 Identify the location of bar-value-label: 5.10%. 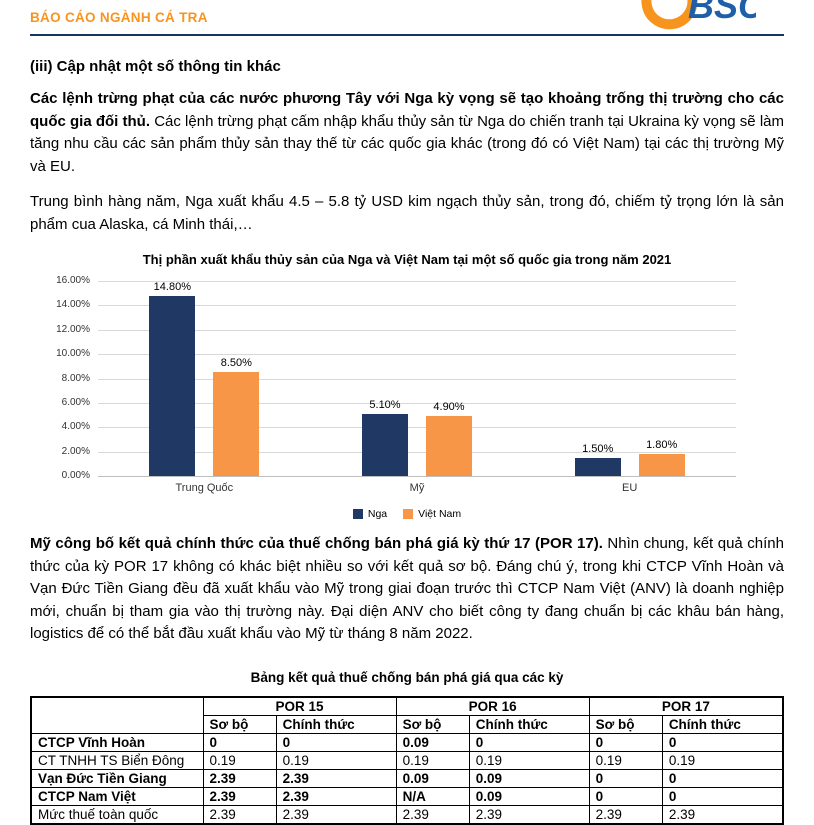
(385, 404).